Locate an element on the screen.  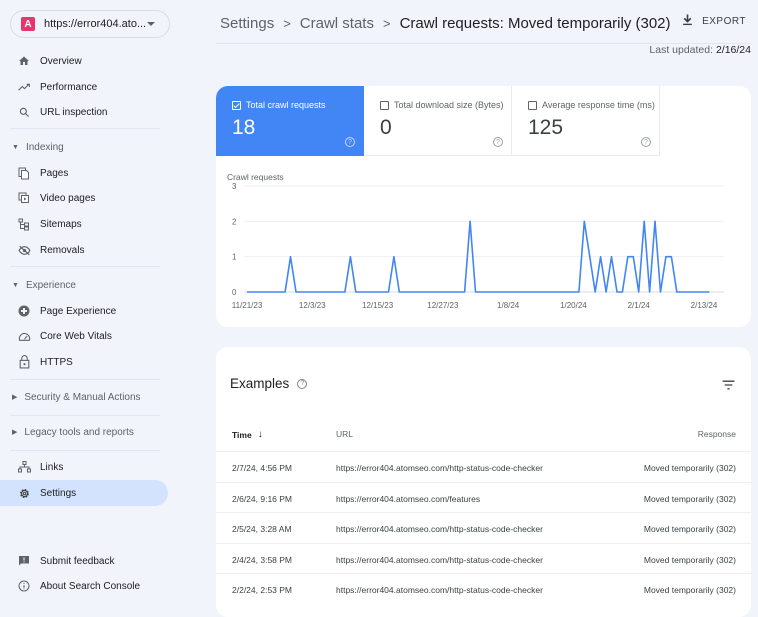
collapse-caret-icon: ▼ is located at coordinates (15, 285).